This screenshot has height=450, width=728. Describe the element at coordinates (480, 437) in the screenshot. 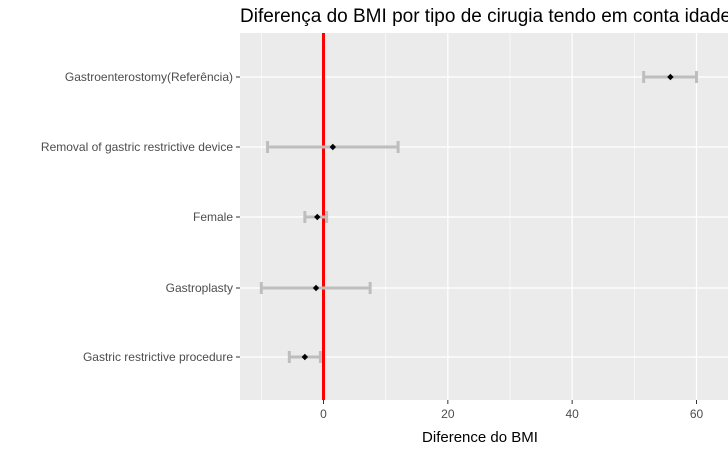

I see `x-axis-label: Diference do BMI` at that location.